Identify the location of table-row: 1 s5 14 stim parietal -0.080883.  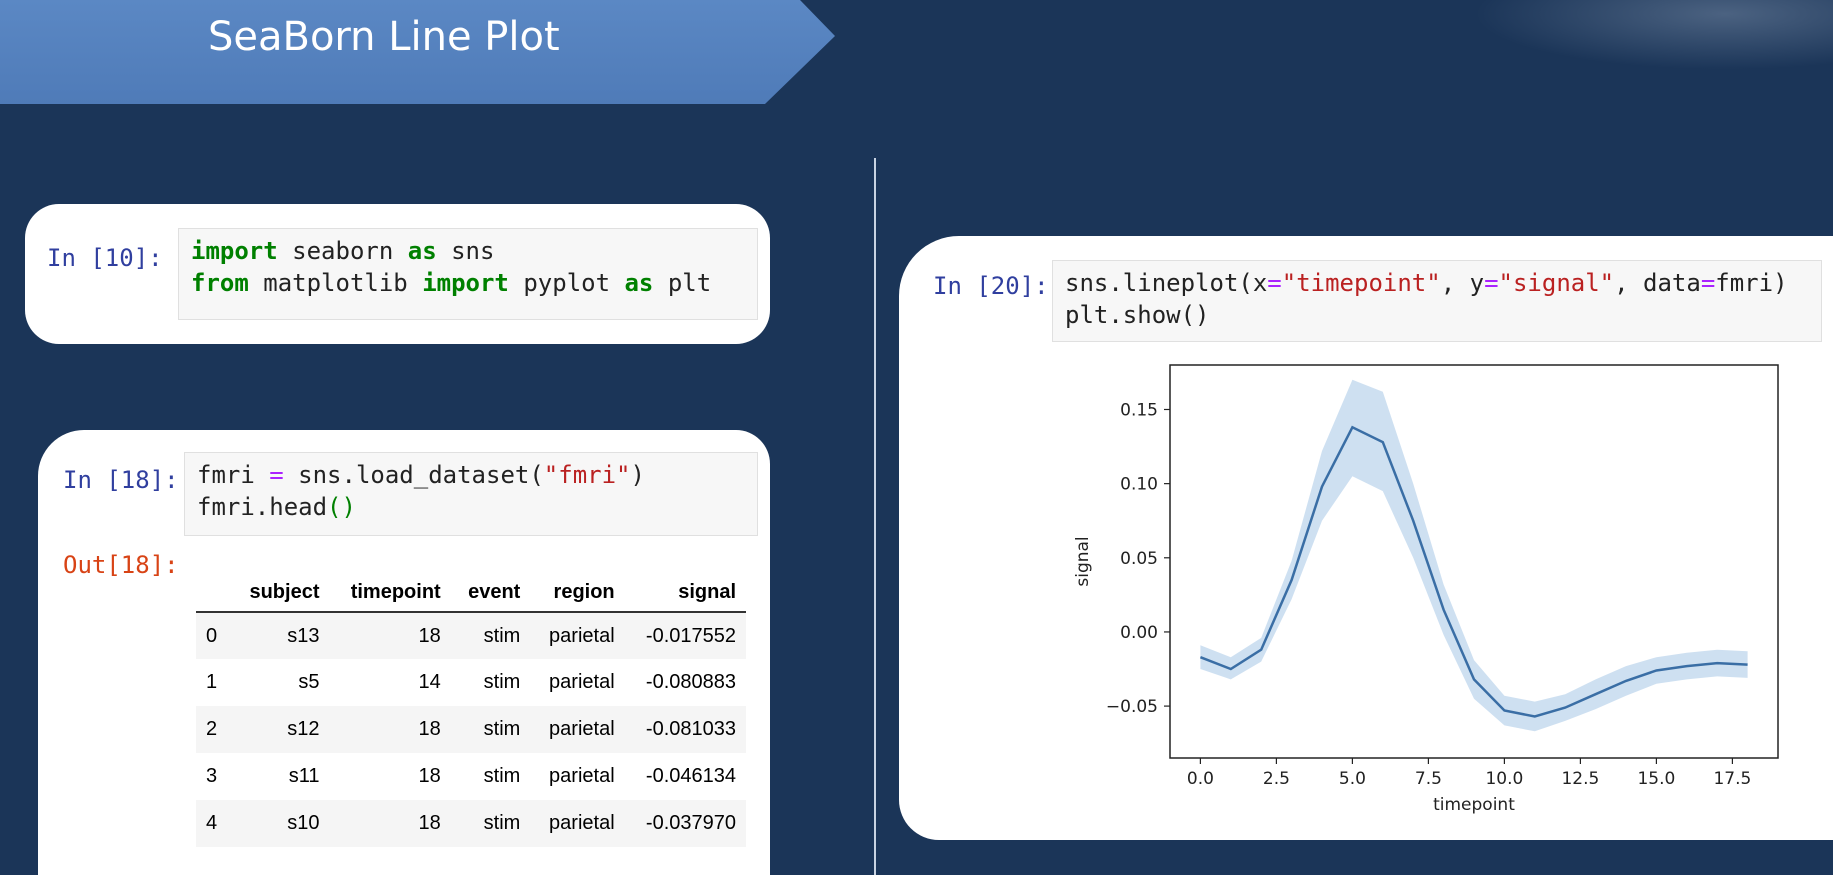
(471, 682).